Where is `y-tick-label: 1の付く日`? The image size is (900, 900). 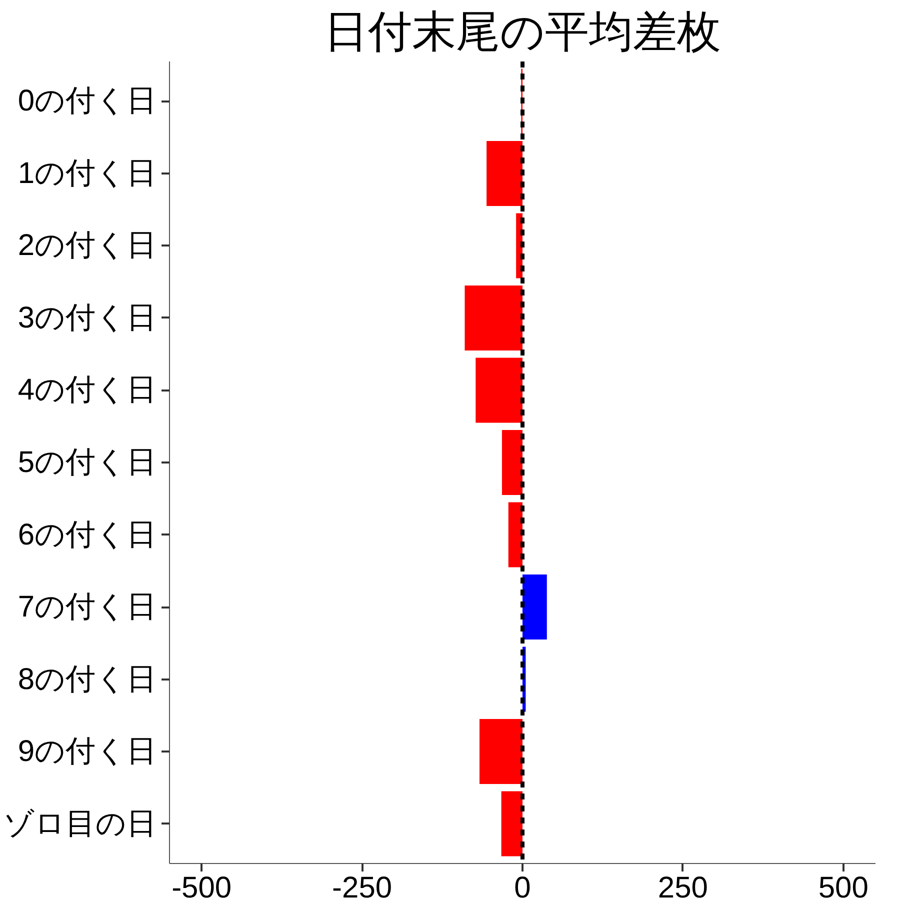
y-tick-label: 1の付く日 is located at coordinates (87, 173).